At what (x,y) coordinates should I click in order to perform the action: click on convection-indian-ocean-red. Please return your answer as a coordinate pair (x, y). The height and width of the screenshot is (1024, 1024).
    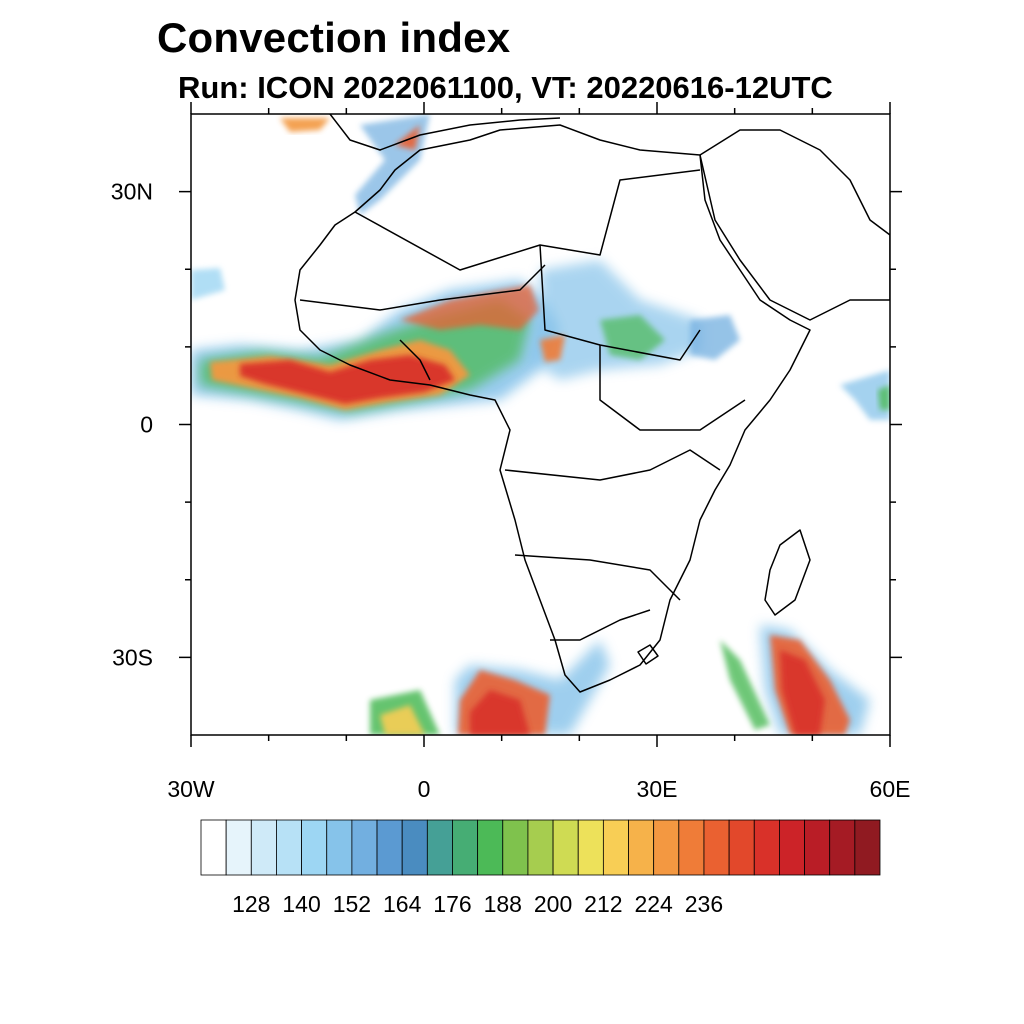
    Looking at the image, I should click on (802, 692).